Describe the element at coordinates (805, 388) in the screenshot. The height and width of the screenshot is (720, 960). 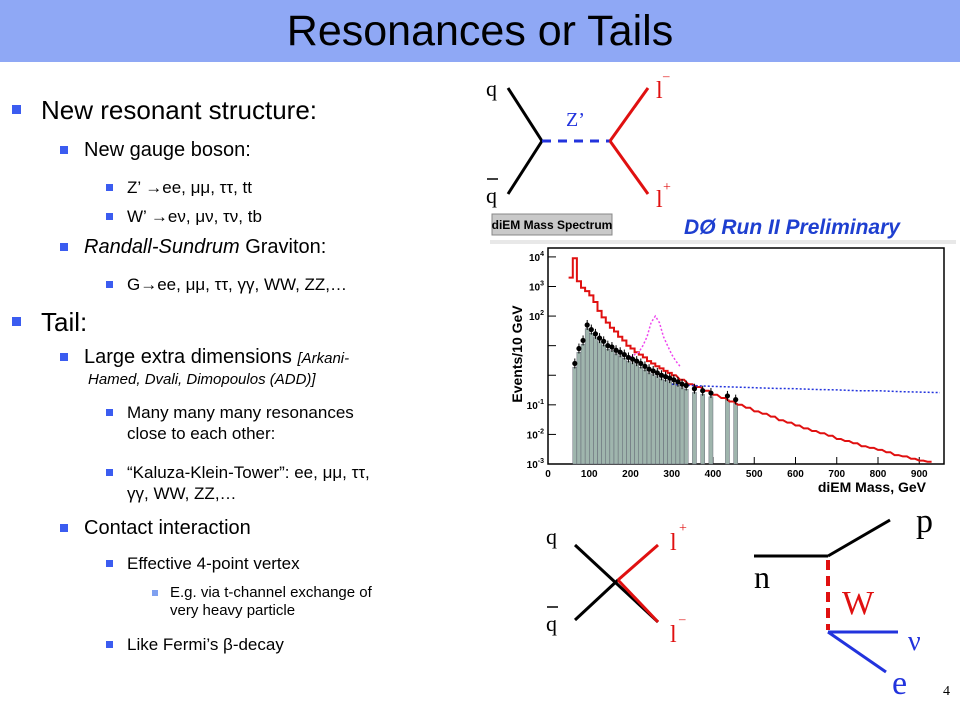
I see `add-tail-line` at that location.